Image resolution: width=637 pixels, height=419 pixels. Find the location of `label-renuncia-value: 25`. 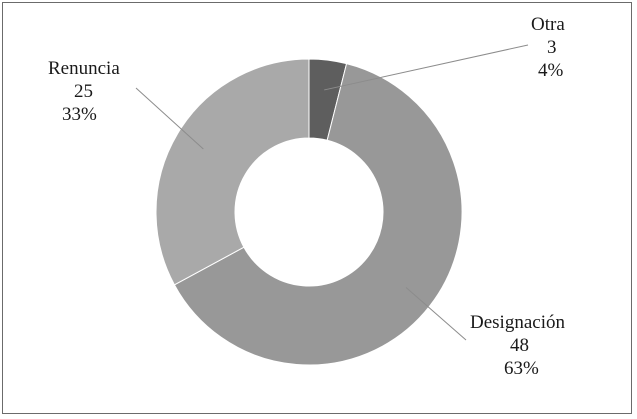

label-renuncia-value: 25 is located at coordinates (83, 91).